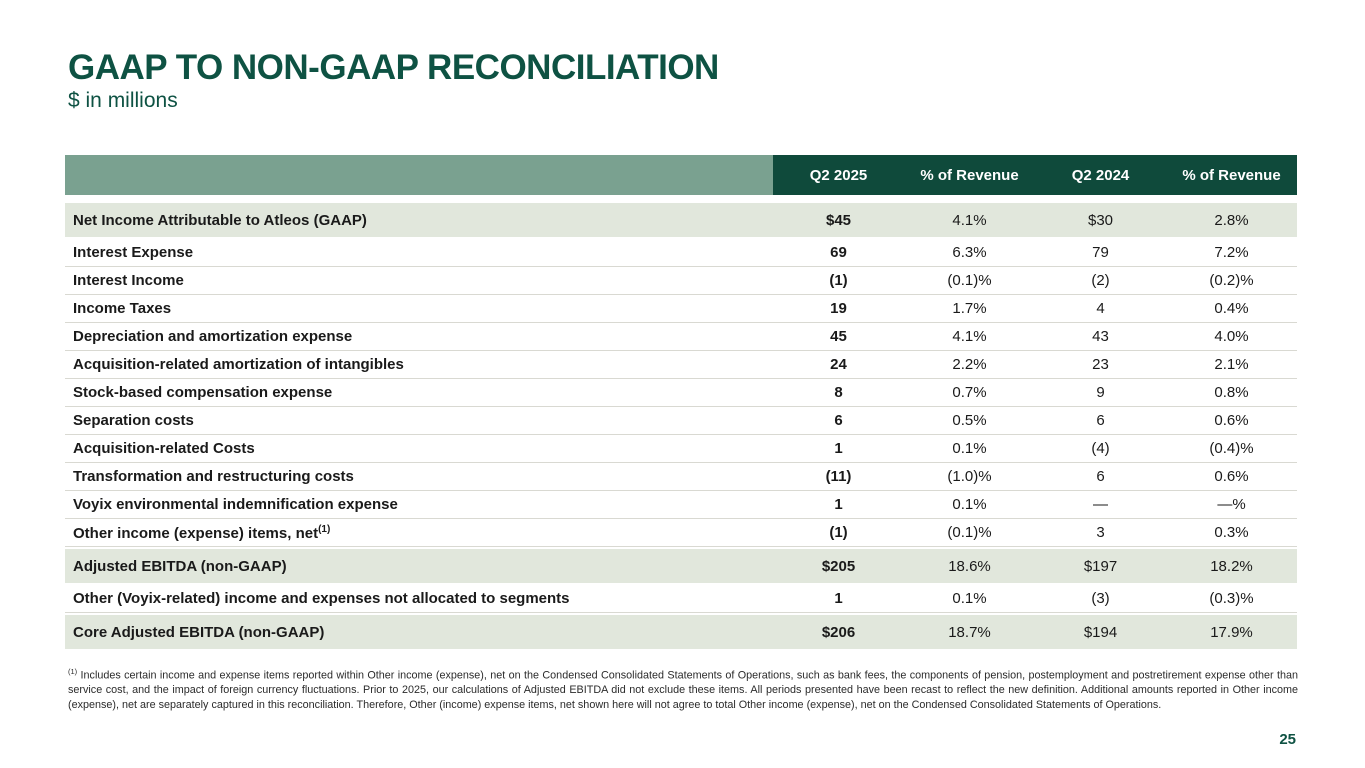 This screenshot has height=768, width=1365. What do you see at coordinates (1231, 504) in the screenshot?
I see `row-value: —%` at bounding box center [1231, 504].